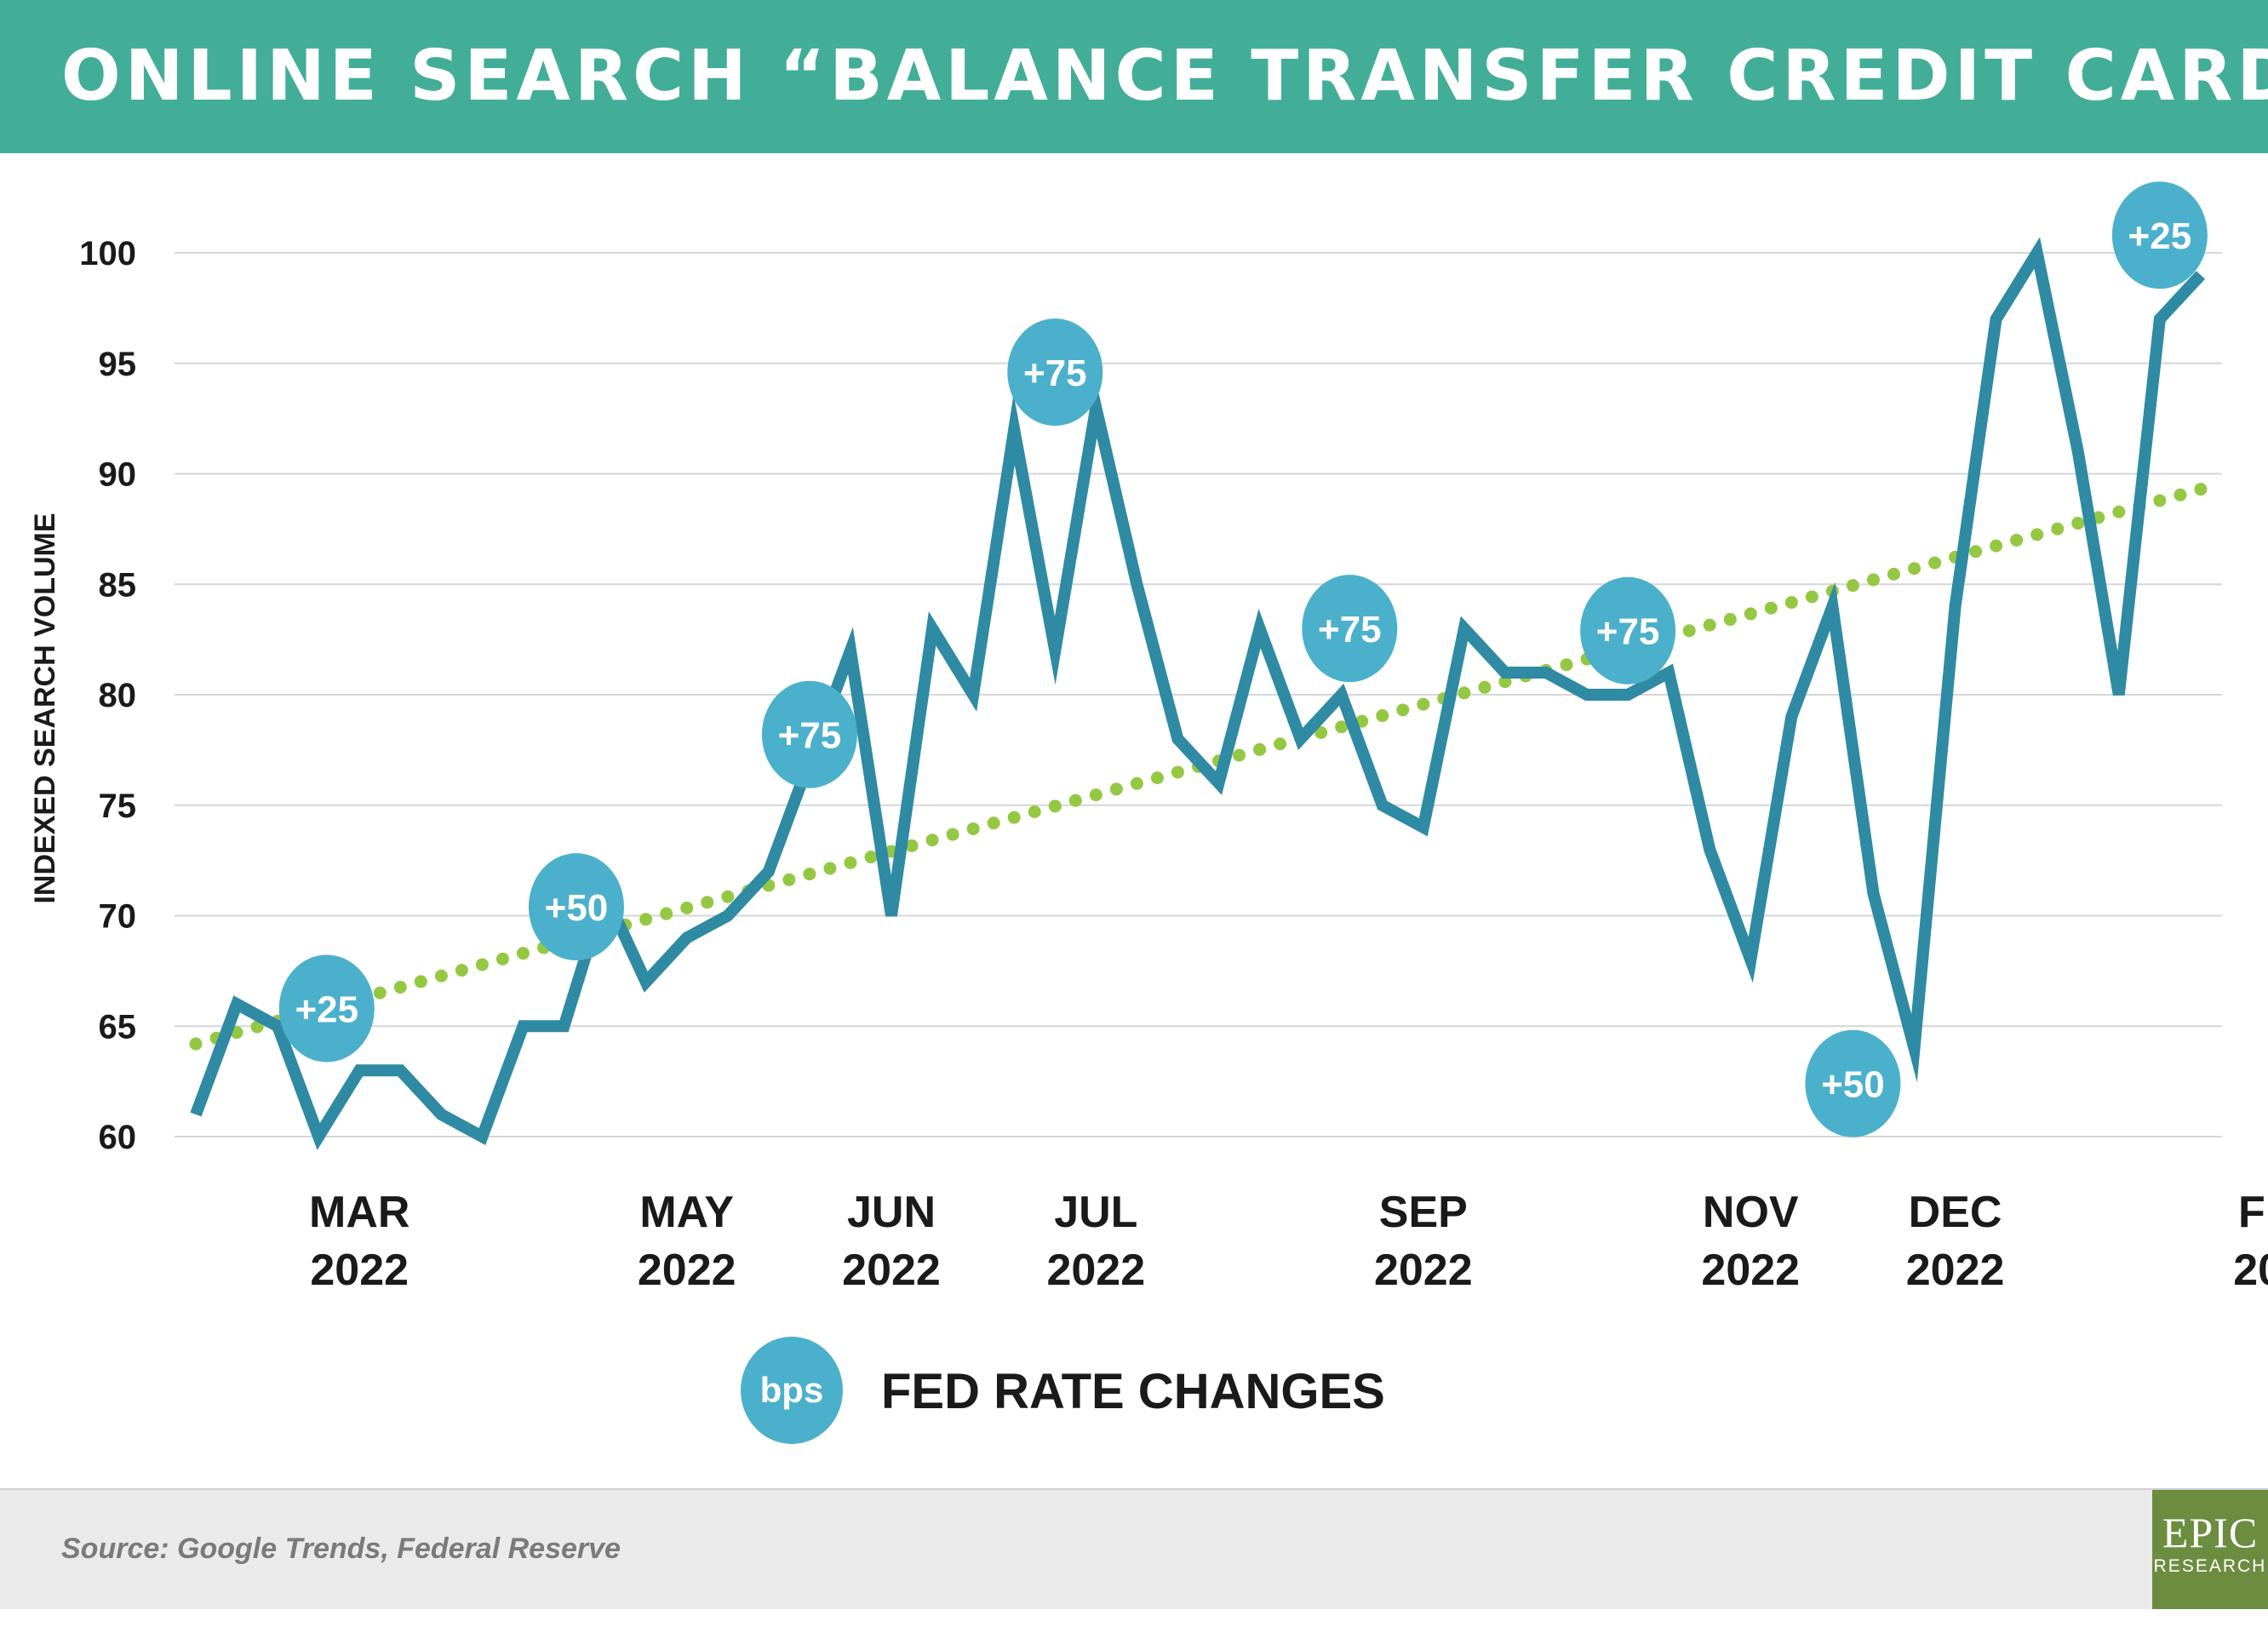 The image size is (2268, 1627). I want to click on legend-badge, so click(792, 1390).